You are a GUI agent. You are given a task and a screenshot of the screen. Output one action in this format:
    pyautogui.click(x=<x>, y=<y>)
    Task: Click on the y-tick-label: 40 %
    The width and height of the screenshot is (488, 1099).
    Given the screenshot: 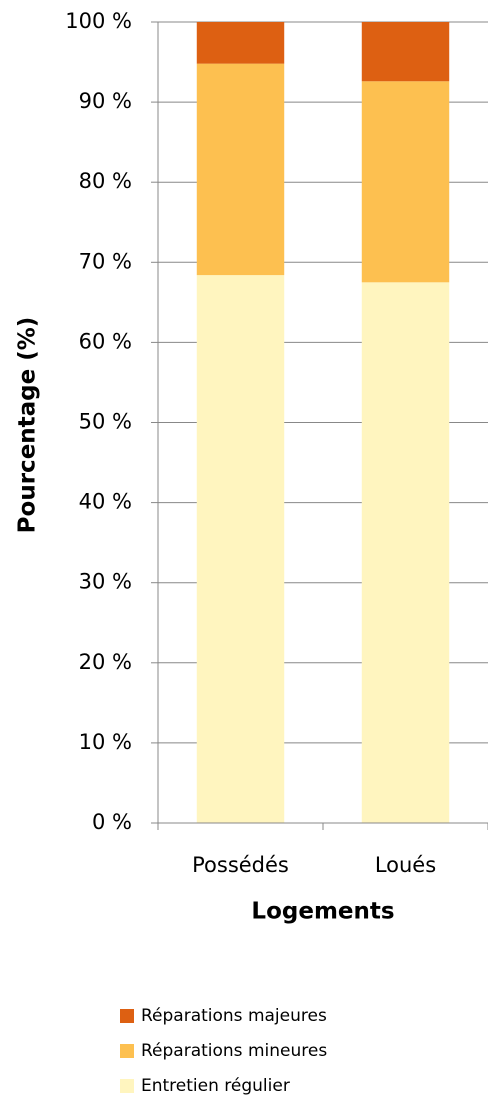 What is the action you would take?
    pyautogui.click(x=105, y=502)
    